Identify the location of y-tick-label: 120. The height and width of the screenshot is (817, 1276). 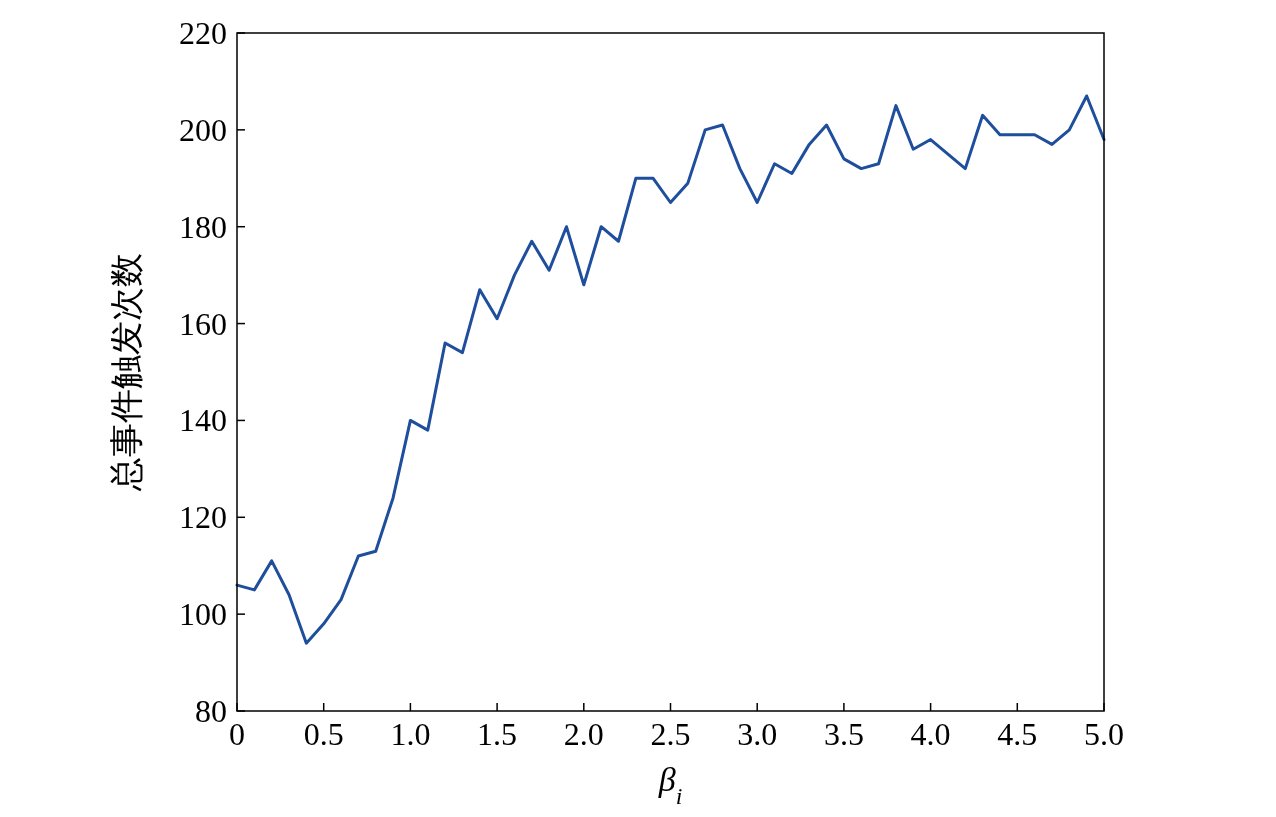
(203, 517).